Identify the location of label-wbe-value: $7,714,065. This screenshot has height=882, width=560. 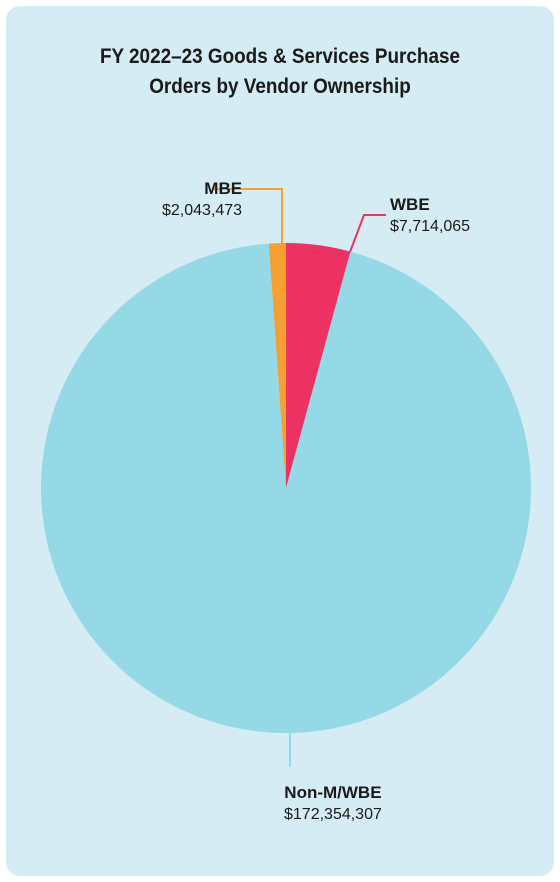
(430, 226).